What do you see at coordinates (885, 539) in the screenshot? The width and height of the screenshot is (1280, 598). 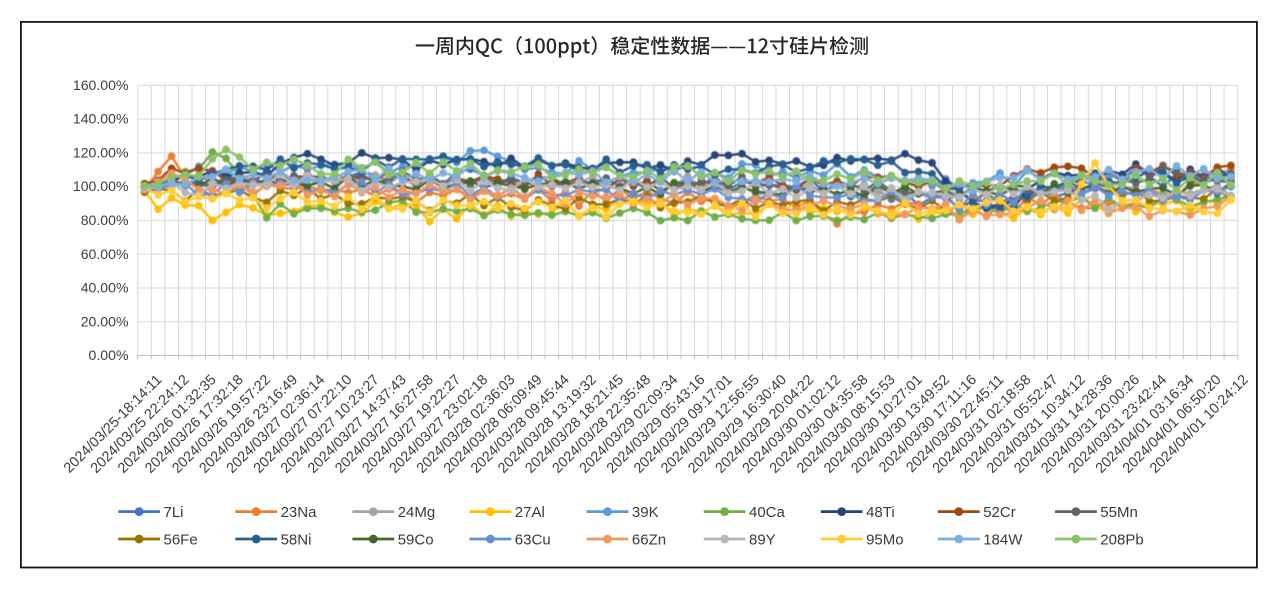 I see `svg-text: 95Mo` at bounding box center [885, 539].